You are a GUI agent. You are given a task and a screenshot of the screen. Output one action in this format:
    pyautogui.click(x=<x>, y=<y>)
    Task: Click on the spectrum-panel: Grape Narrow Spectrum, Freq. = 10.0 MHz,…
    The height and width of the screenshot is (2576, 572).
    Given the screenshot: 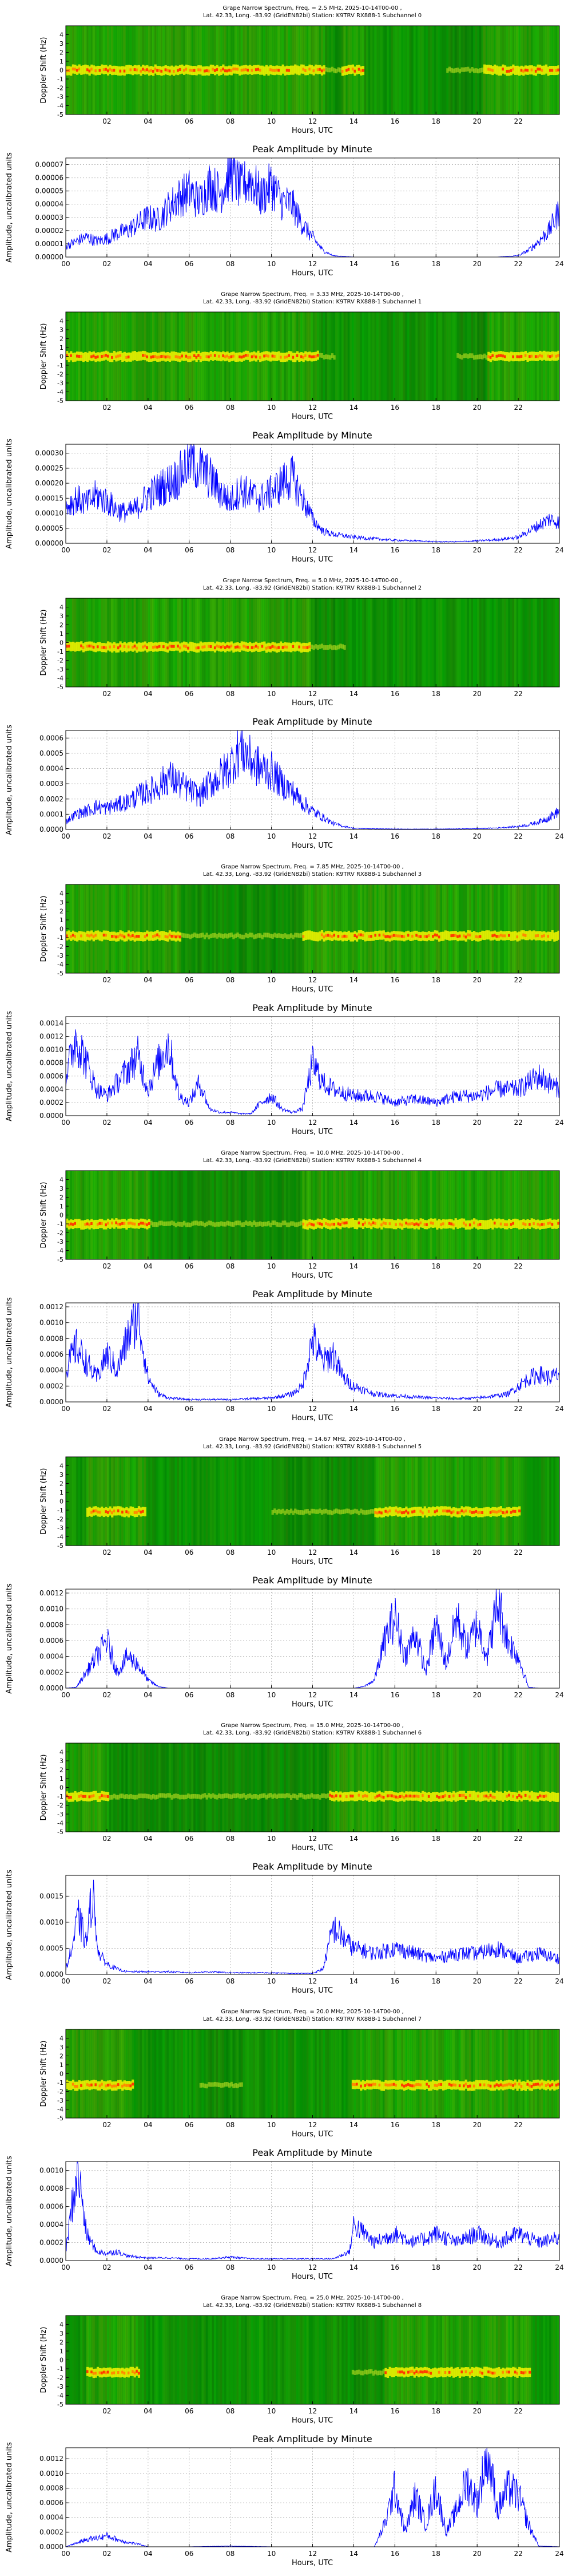 What is the action you would take?
    pyautogui.click(x=299, y=1215)
    